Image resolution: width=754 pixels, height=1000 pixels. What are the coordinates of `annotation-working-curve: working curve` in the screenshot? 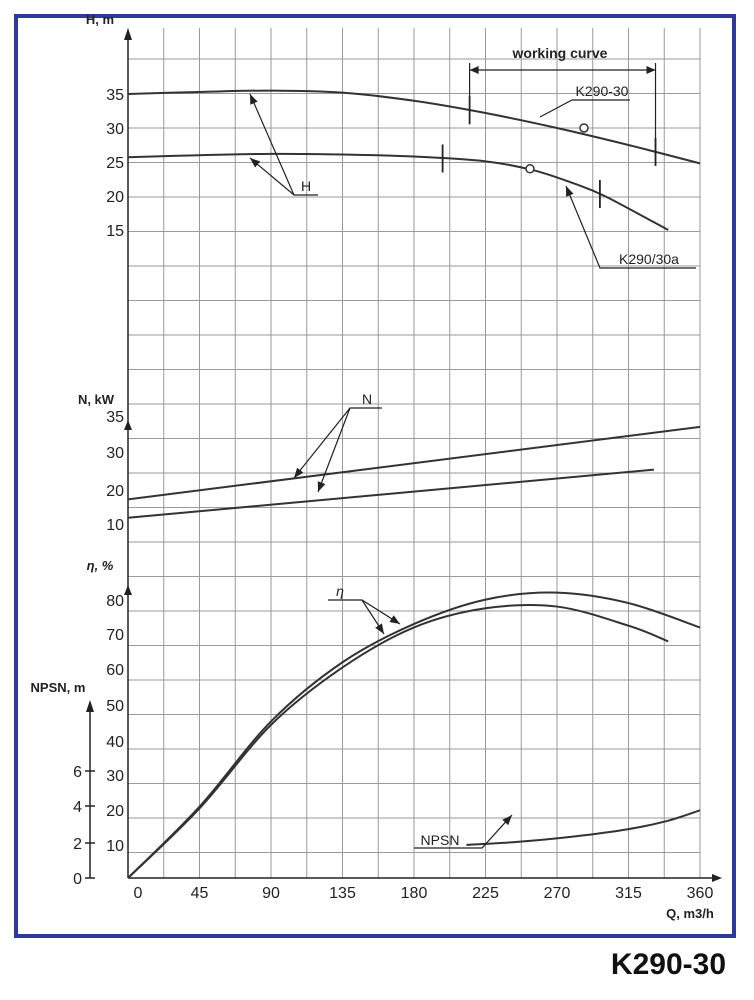 It's located at (560, 53).